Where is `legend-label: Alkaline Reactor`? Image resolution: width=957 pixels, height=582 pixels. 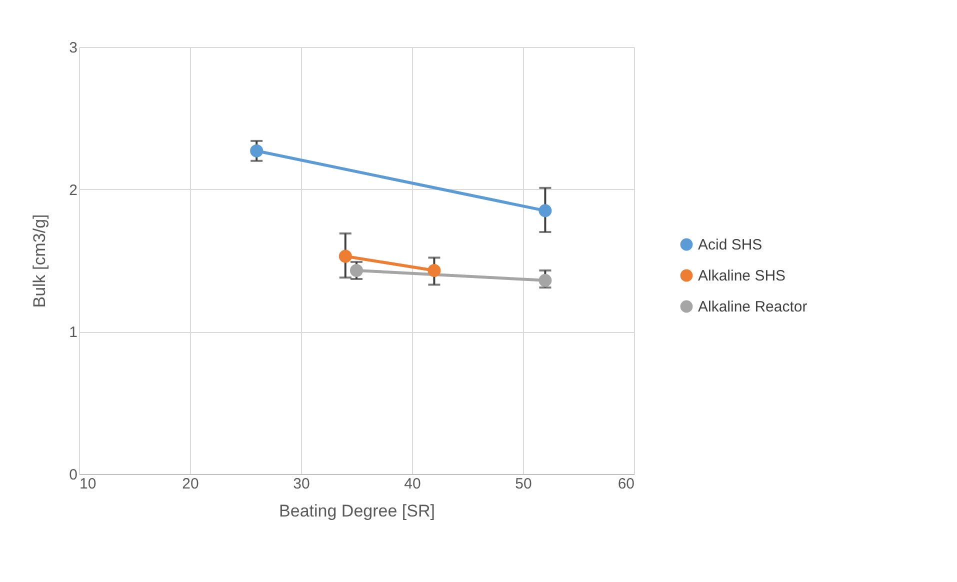
legend-label: Alkaline Reactor is located at coordinates (753, 307).